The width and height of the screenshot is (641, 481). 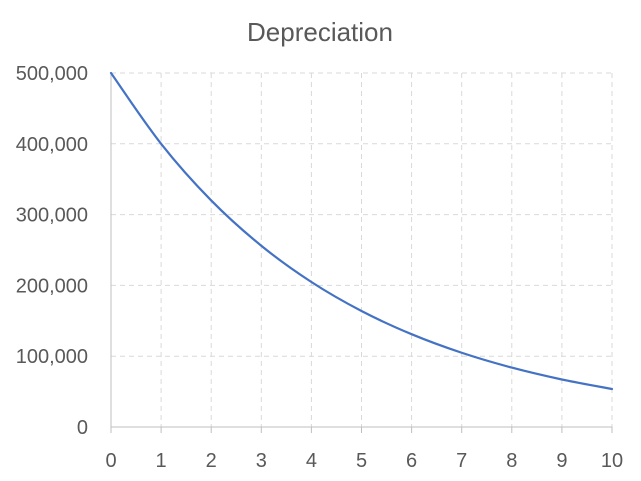 I want to click on x-tick-label: 3, so click(x=261, y=461).